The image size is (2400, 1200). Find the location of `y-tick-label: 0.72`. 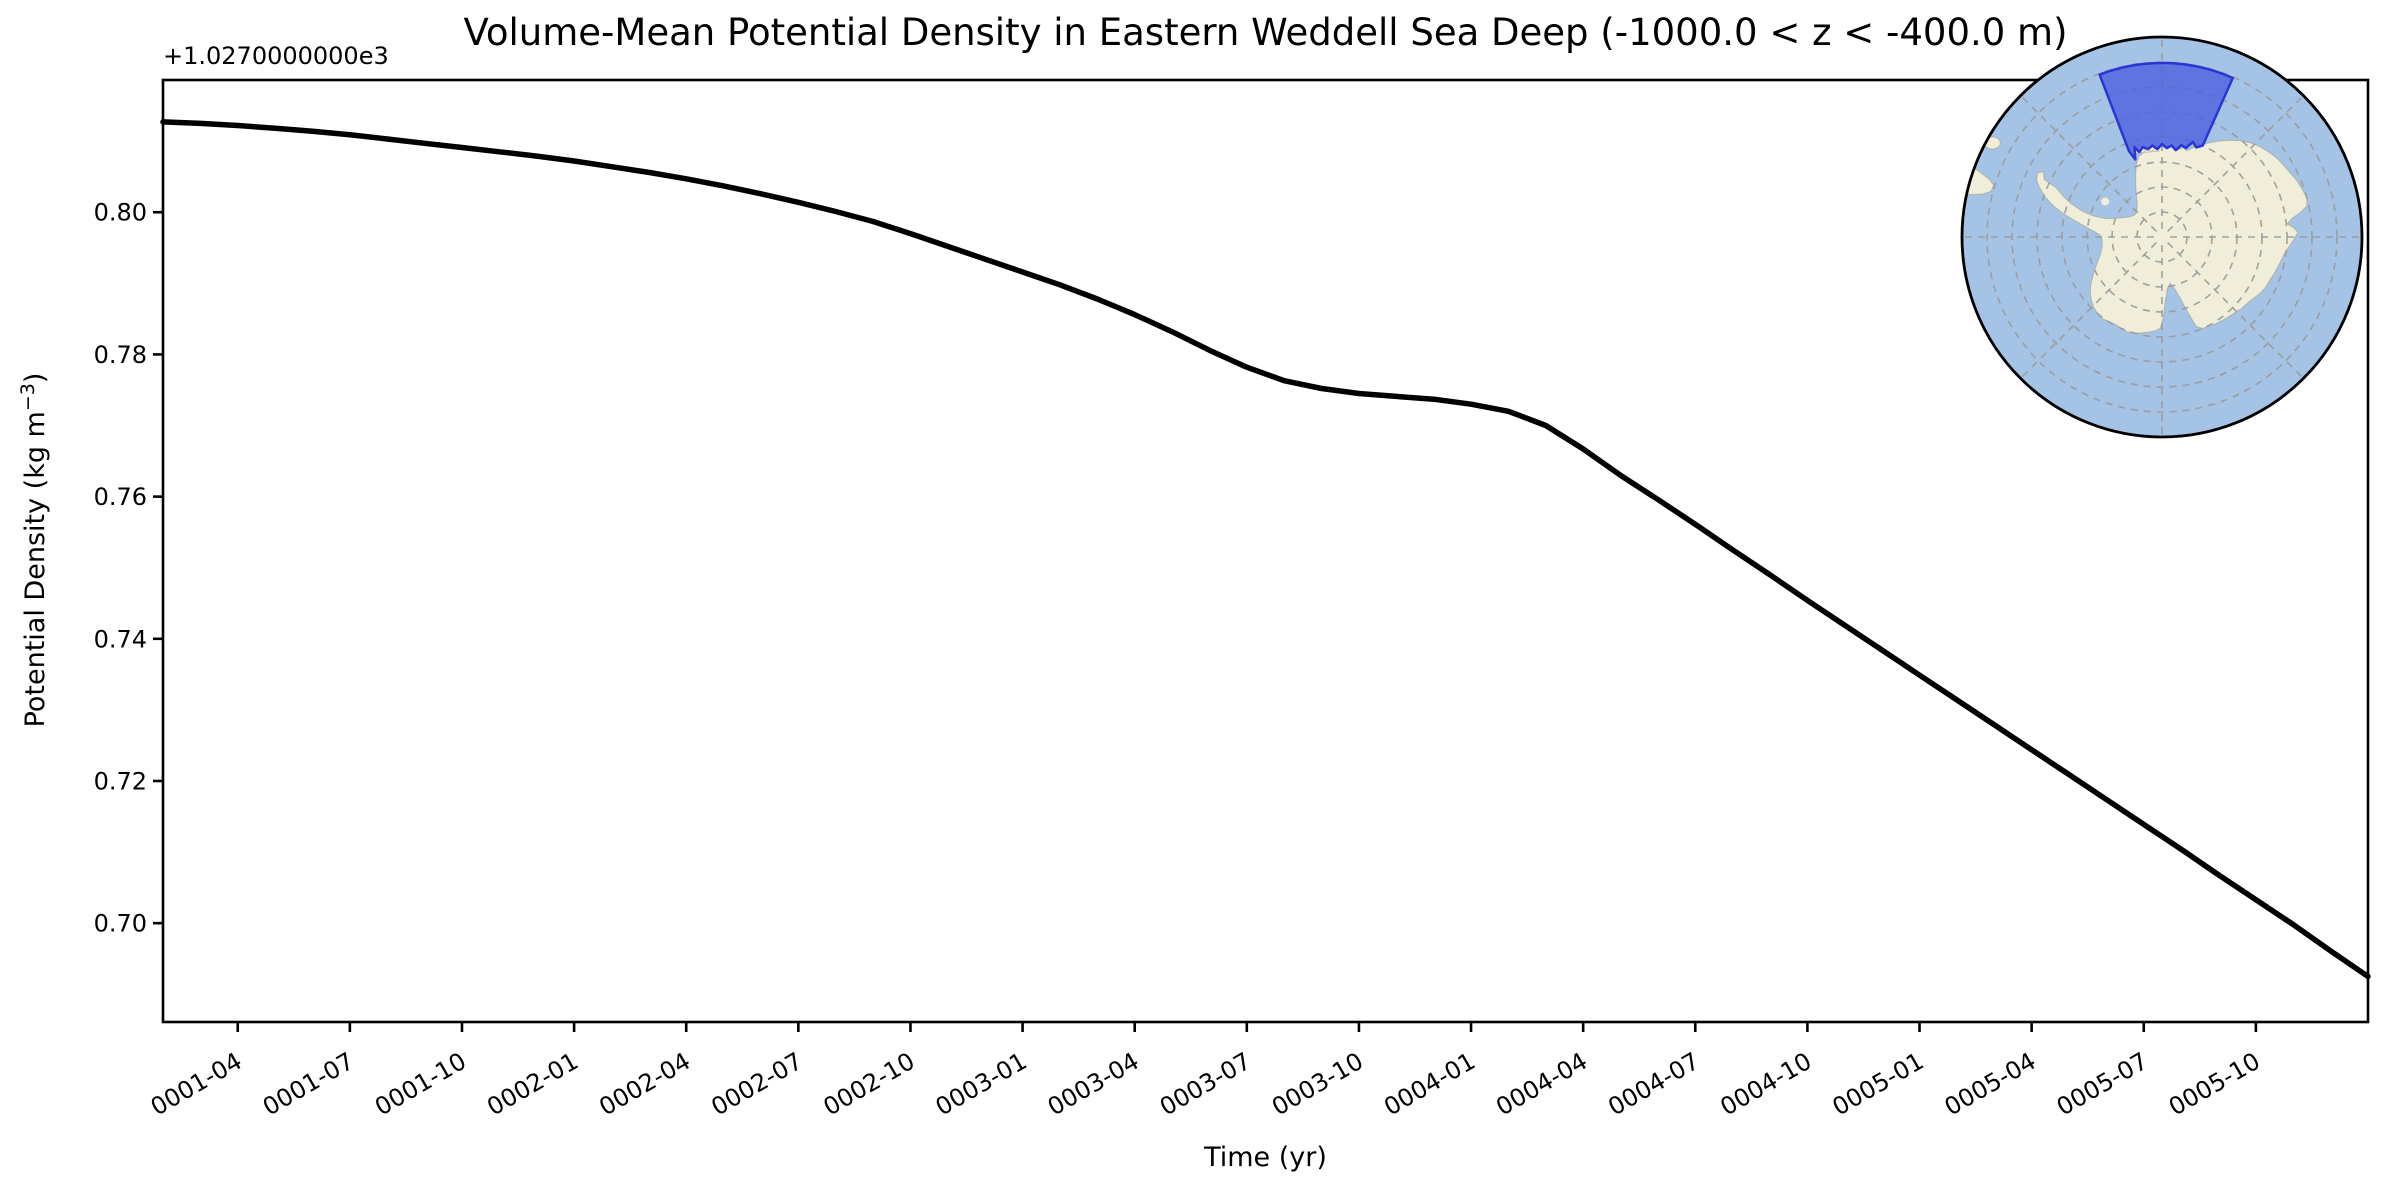

y-tick-label: 0.72 is located at coordinates (120, 781).